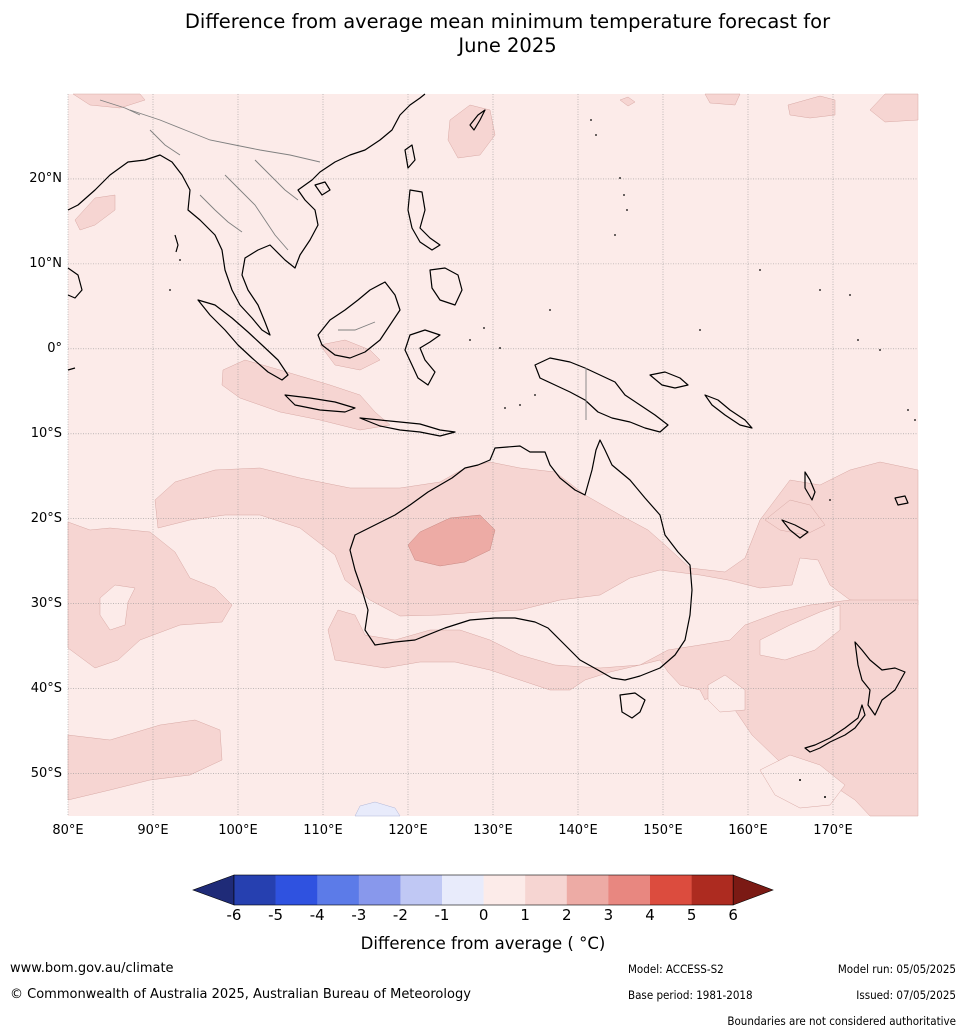 The image size is (965, 1035). Describe the element at coordinates (578, 830) in the screenshot. I see `lon-label: 140°E` at that location.